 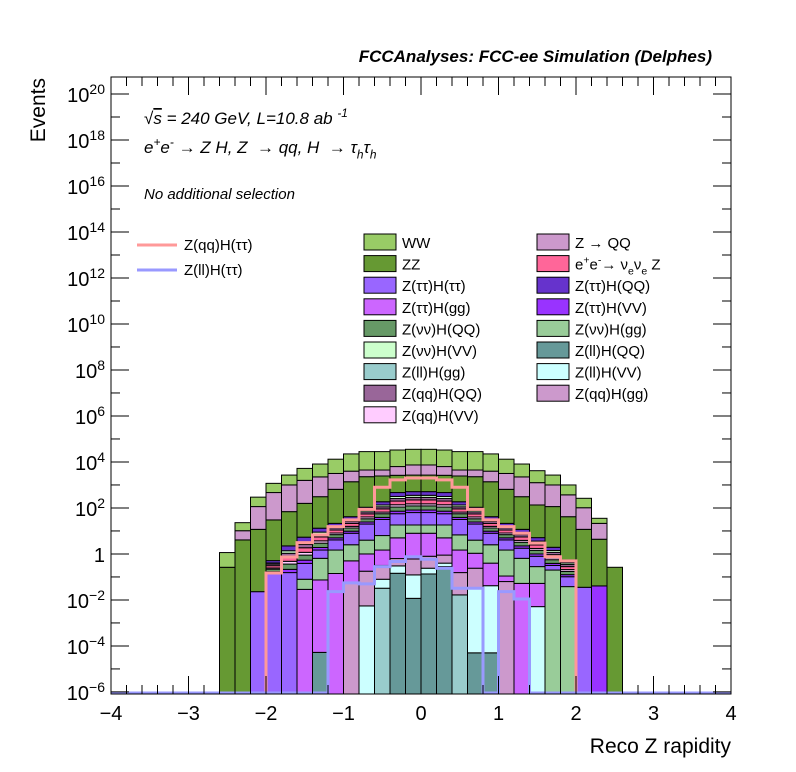 What do you see at coordinates (86, 186) in the screenshot?
I see `y-tick-label: 10¹⁶` at bounding box center [86, 186].